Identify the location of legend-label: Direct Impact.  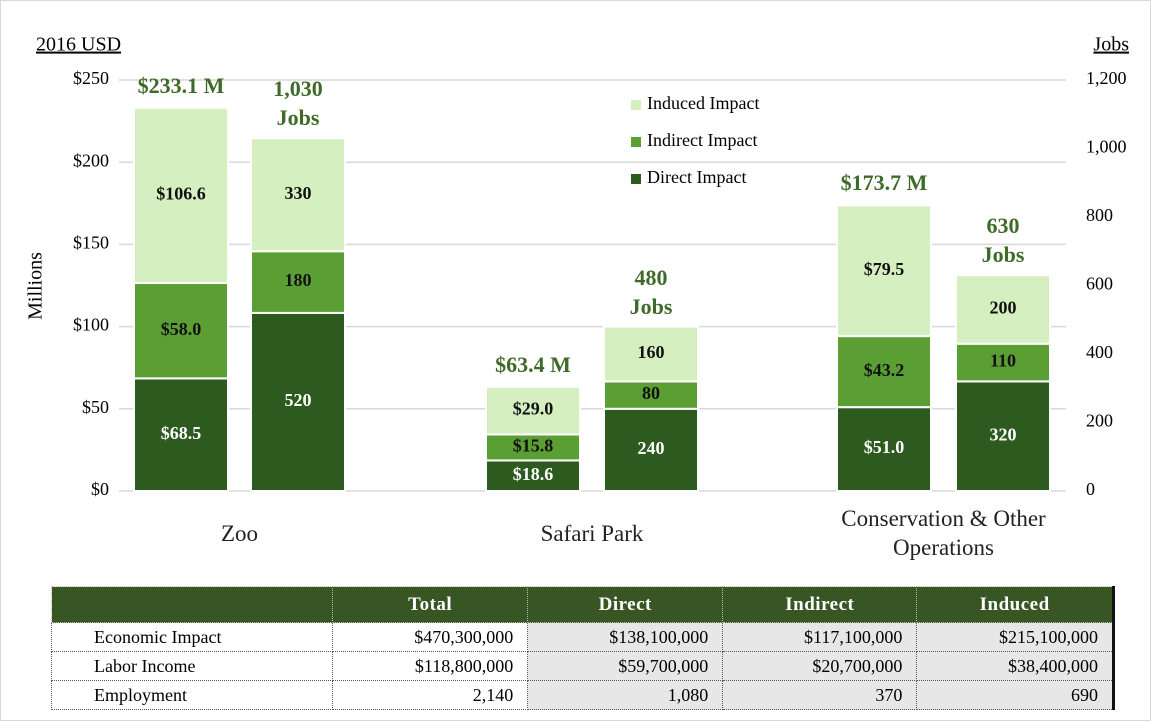
(696, 177).